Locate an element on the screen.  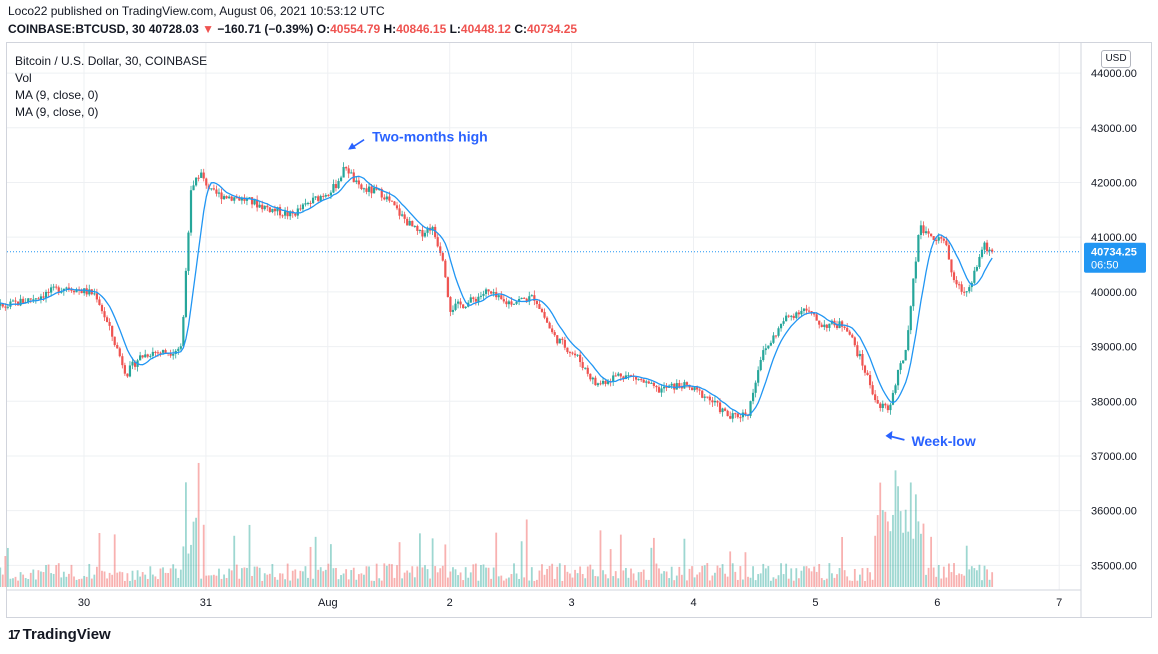
time-tick-label: 5 is located at coordinates (815, 603).